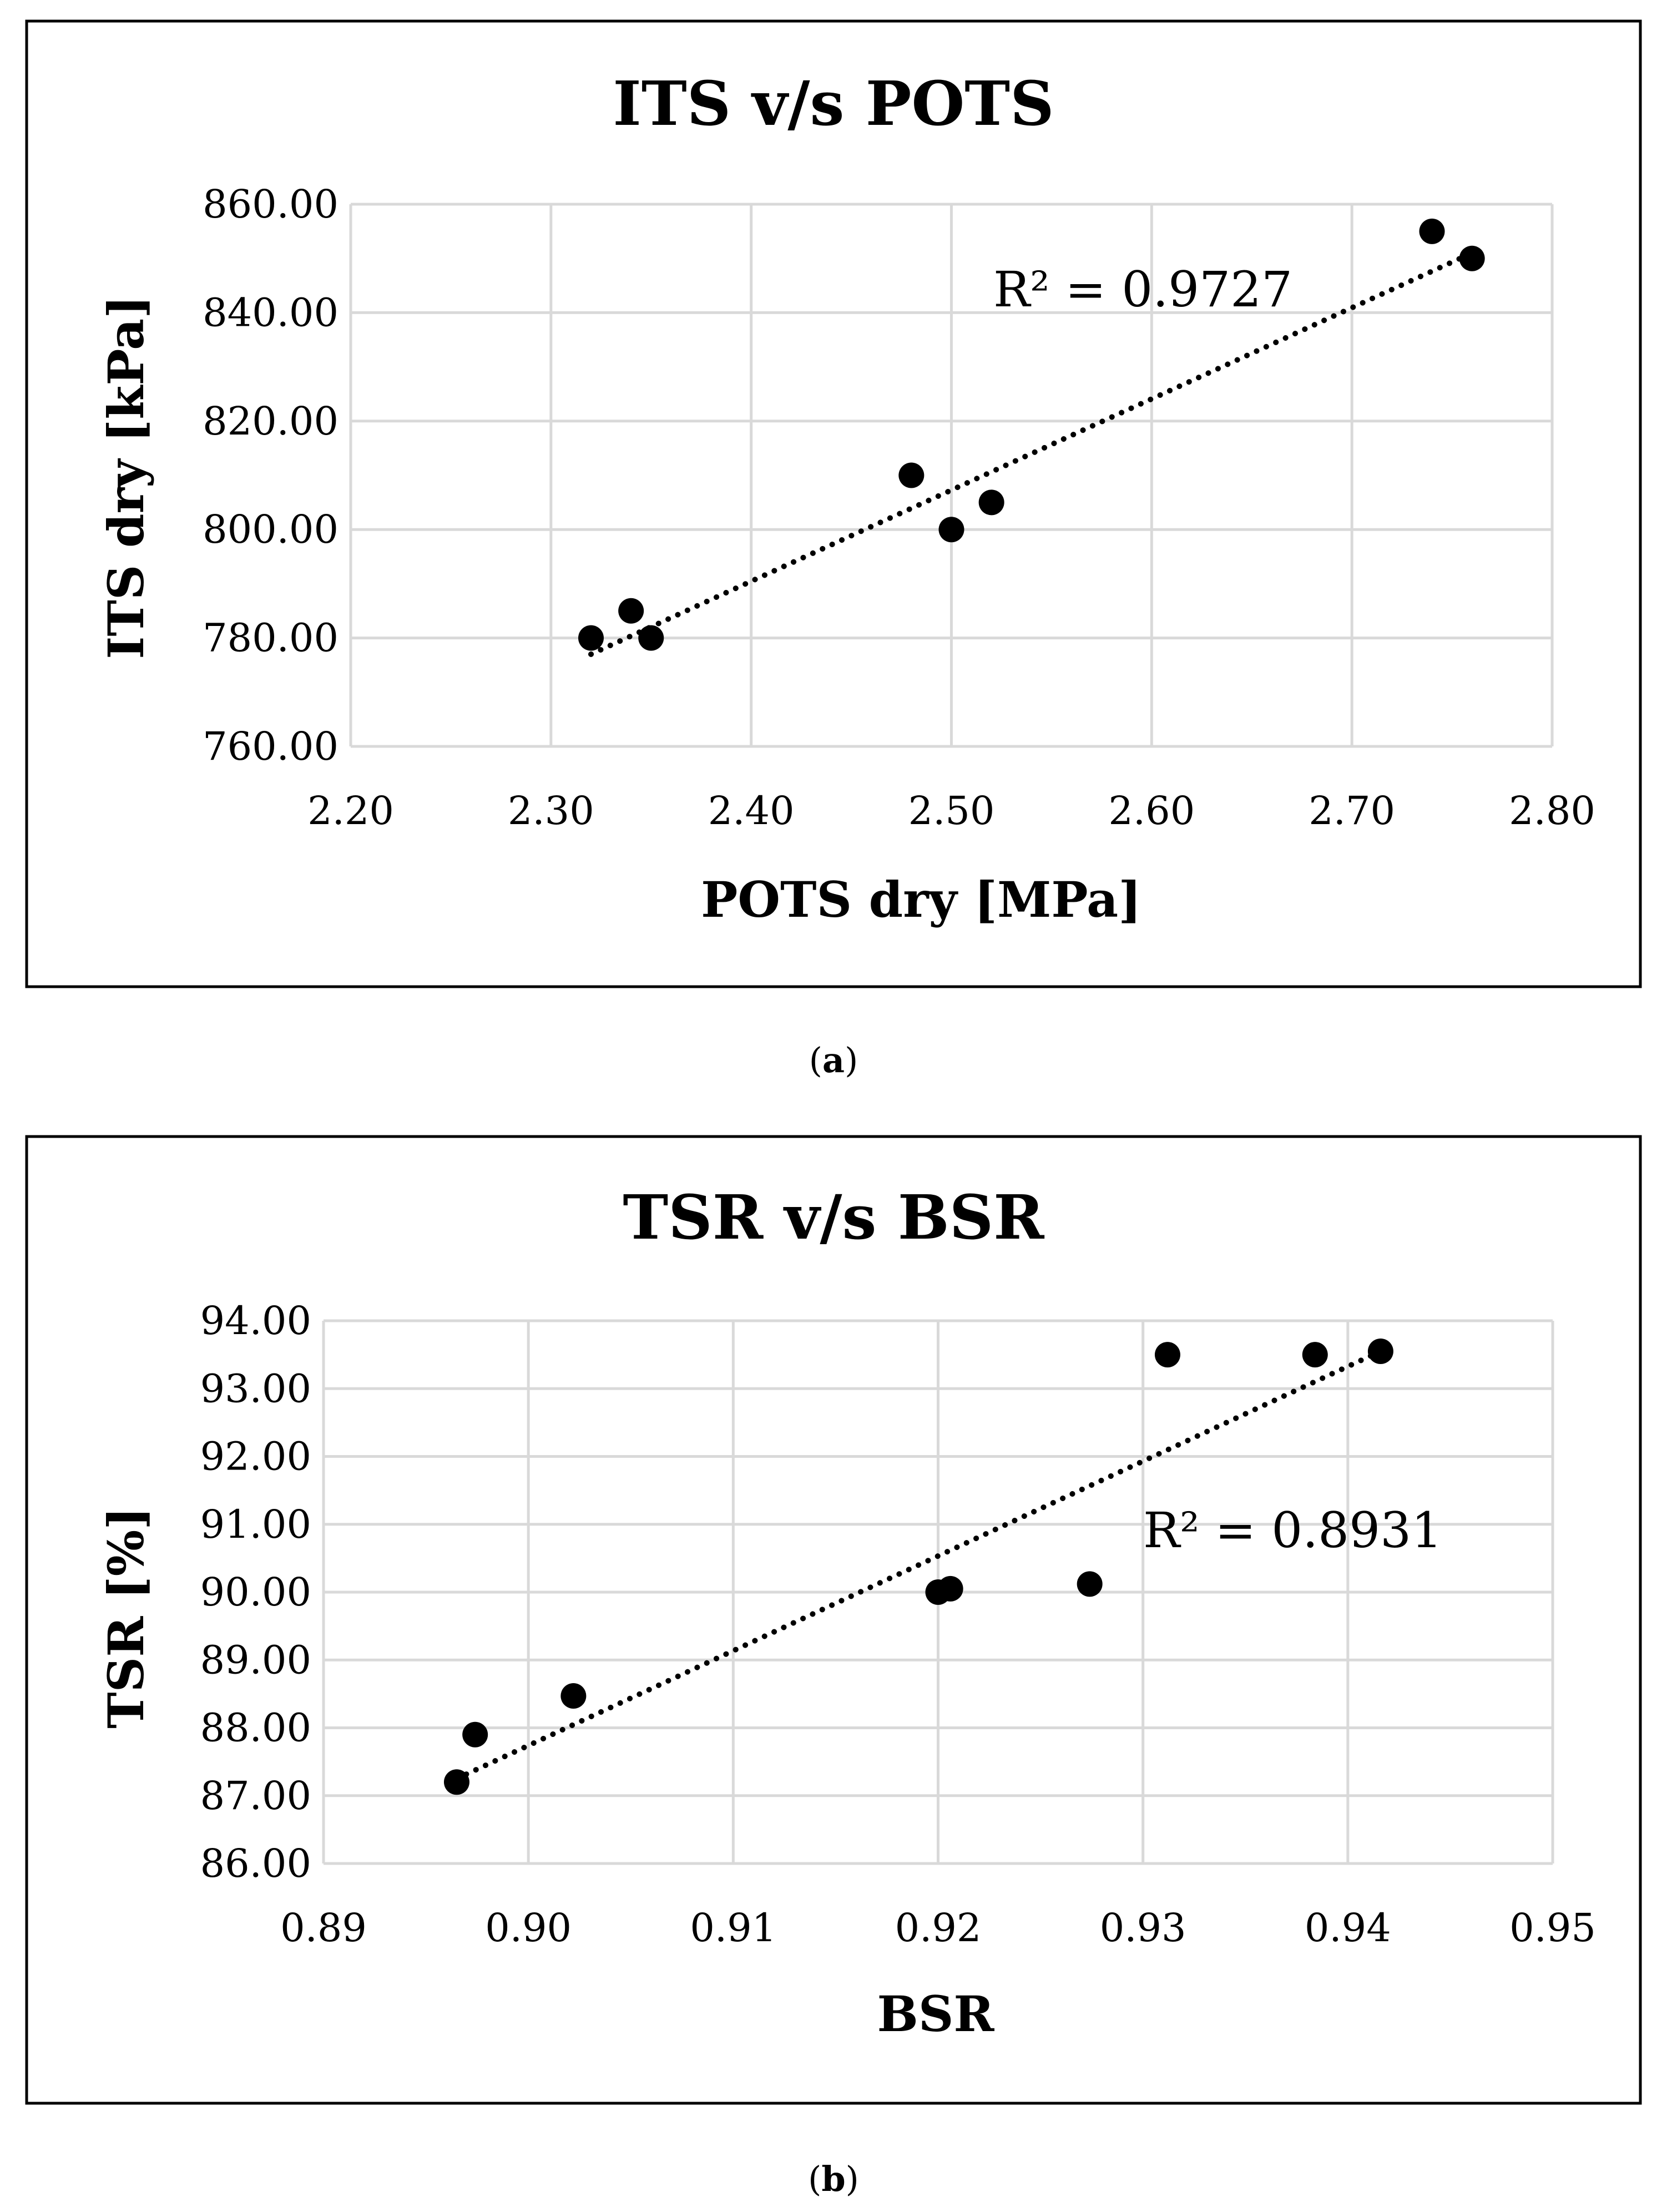 This screenshot has width=1667, height=2212. I want to click on chart-a-x-tick-label: 2.70, so click(1352, 811).